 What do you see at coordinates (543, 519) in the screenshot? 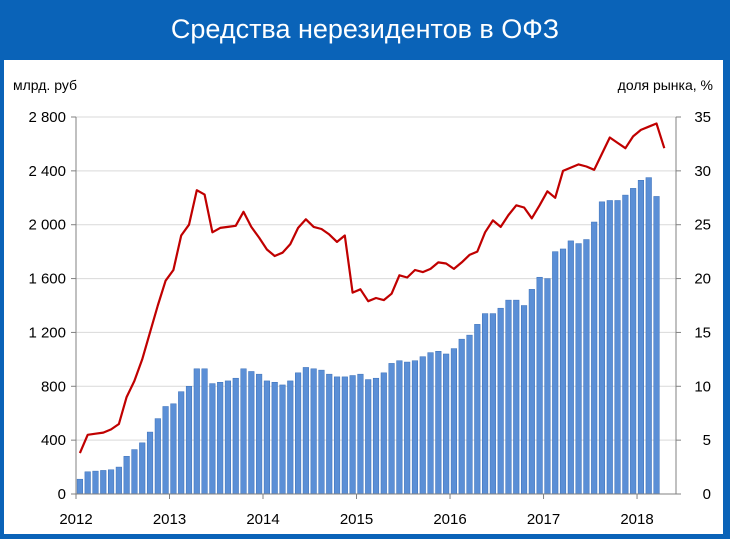
I see `x-tick-label: 2017` at bounding box center [543, 519].